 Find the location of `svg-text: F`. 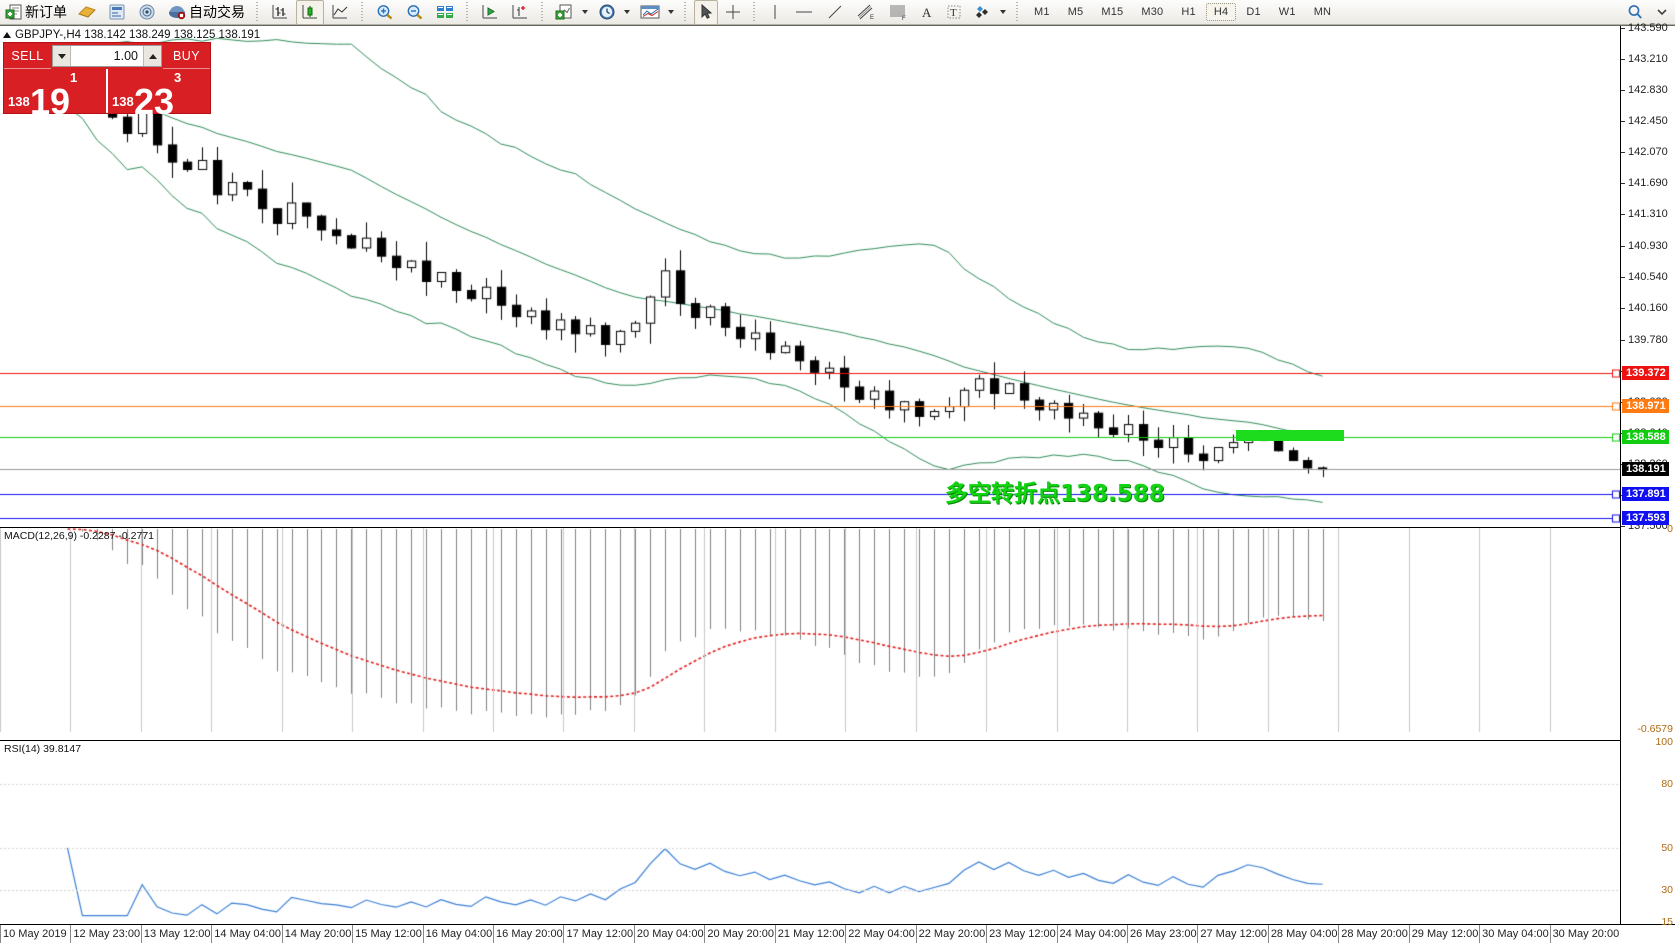

svg-text: F is located at coordinates (904, 18).